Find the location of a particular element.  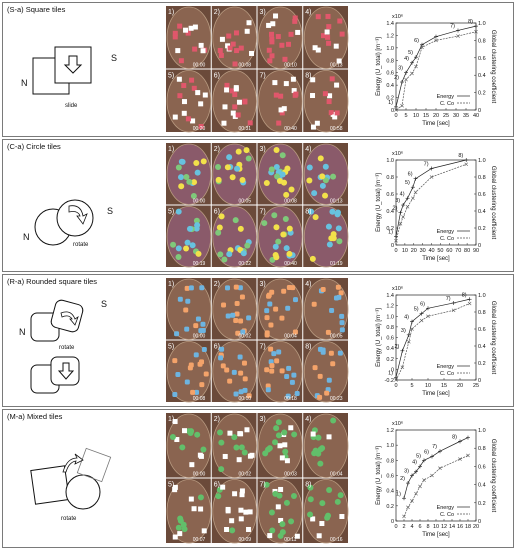

rotate-arrow-icon is located at coordinates (69, 318).